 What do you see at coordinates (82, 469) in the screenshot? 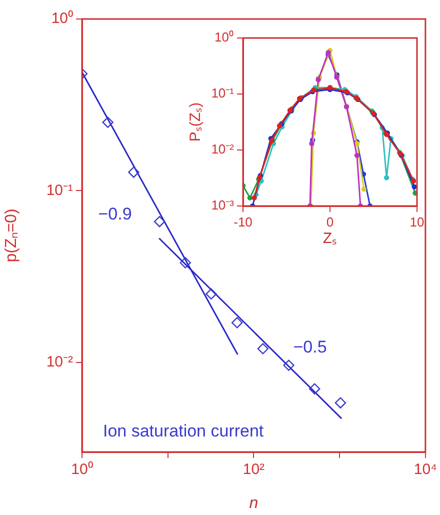
I see `x-tick-label: 10⁰` at bounding box center [82, 469].